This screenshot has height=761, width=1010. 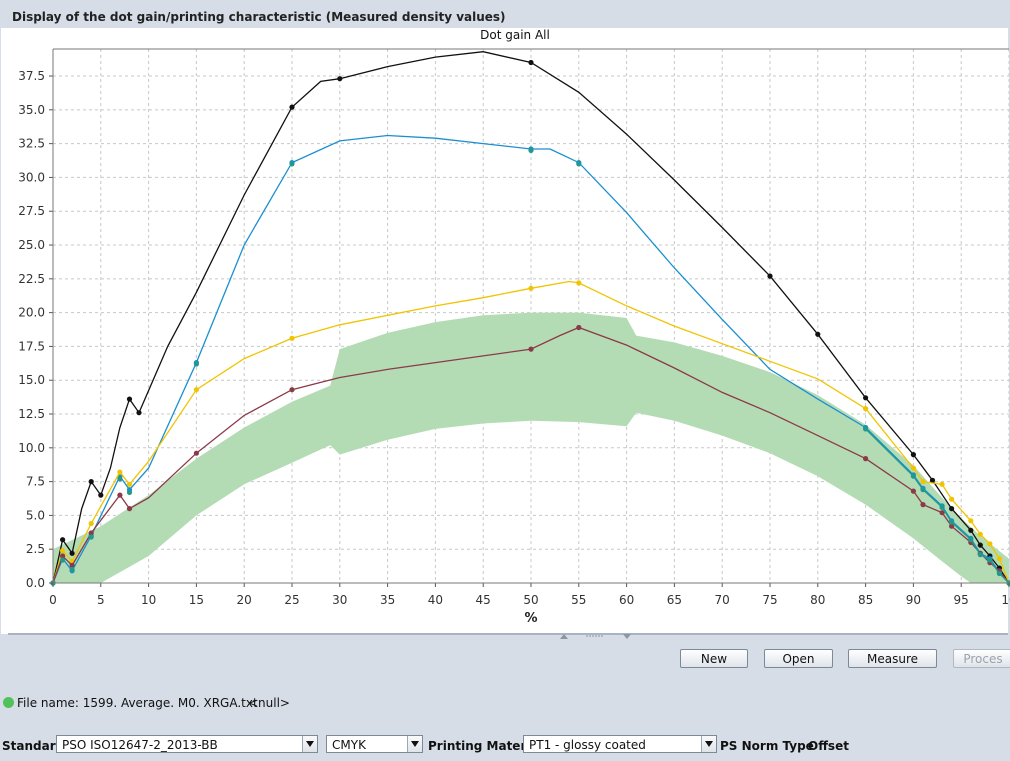 What do you see at coordinates (33, 746) in the screenshot?
I see `standard-label: Standard` at bounding box center [33, 746].